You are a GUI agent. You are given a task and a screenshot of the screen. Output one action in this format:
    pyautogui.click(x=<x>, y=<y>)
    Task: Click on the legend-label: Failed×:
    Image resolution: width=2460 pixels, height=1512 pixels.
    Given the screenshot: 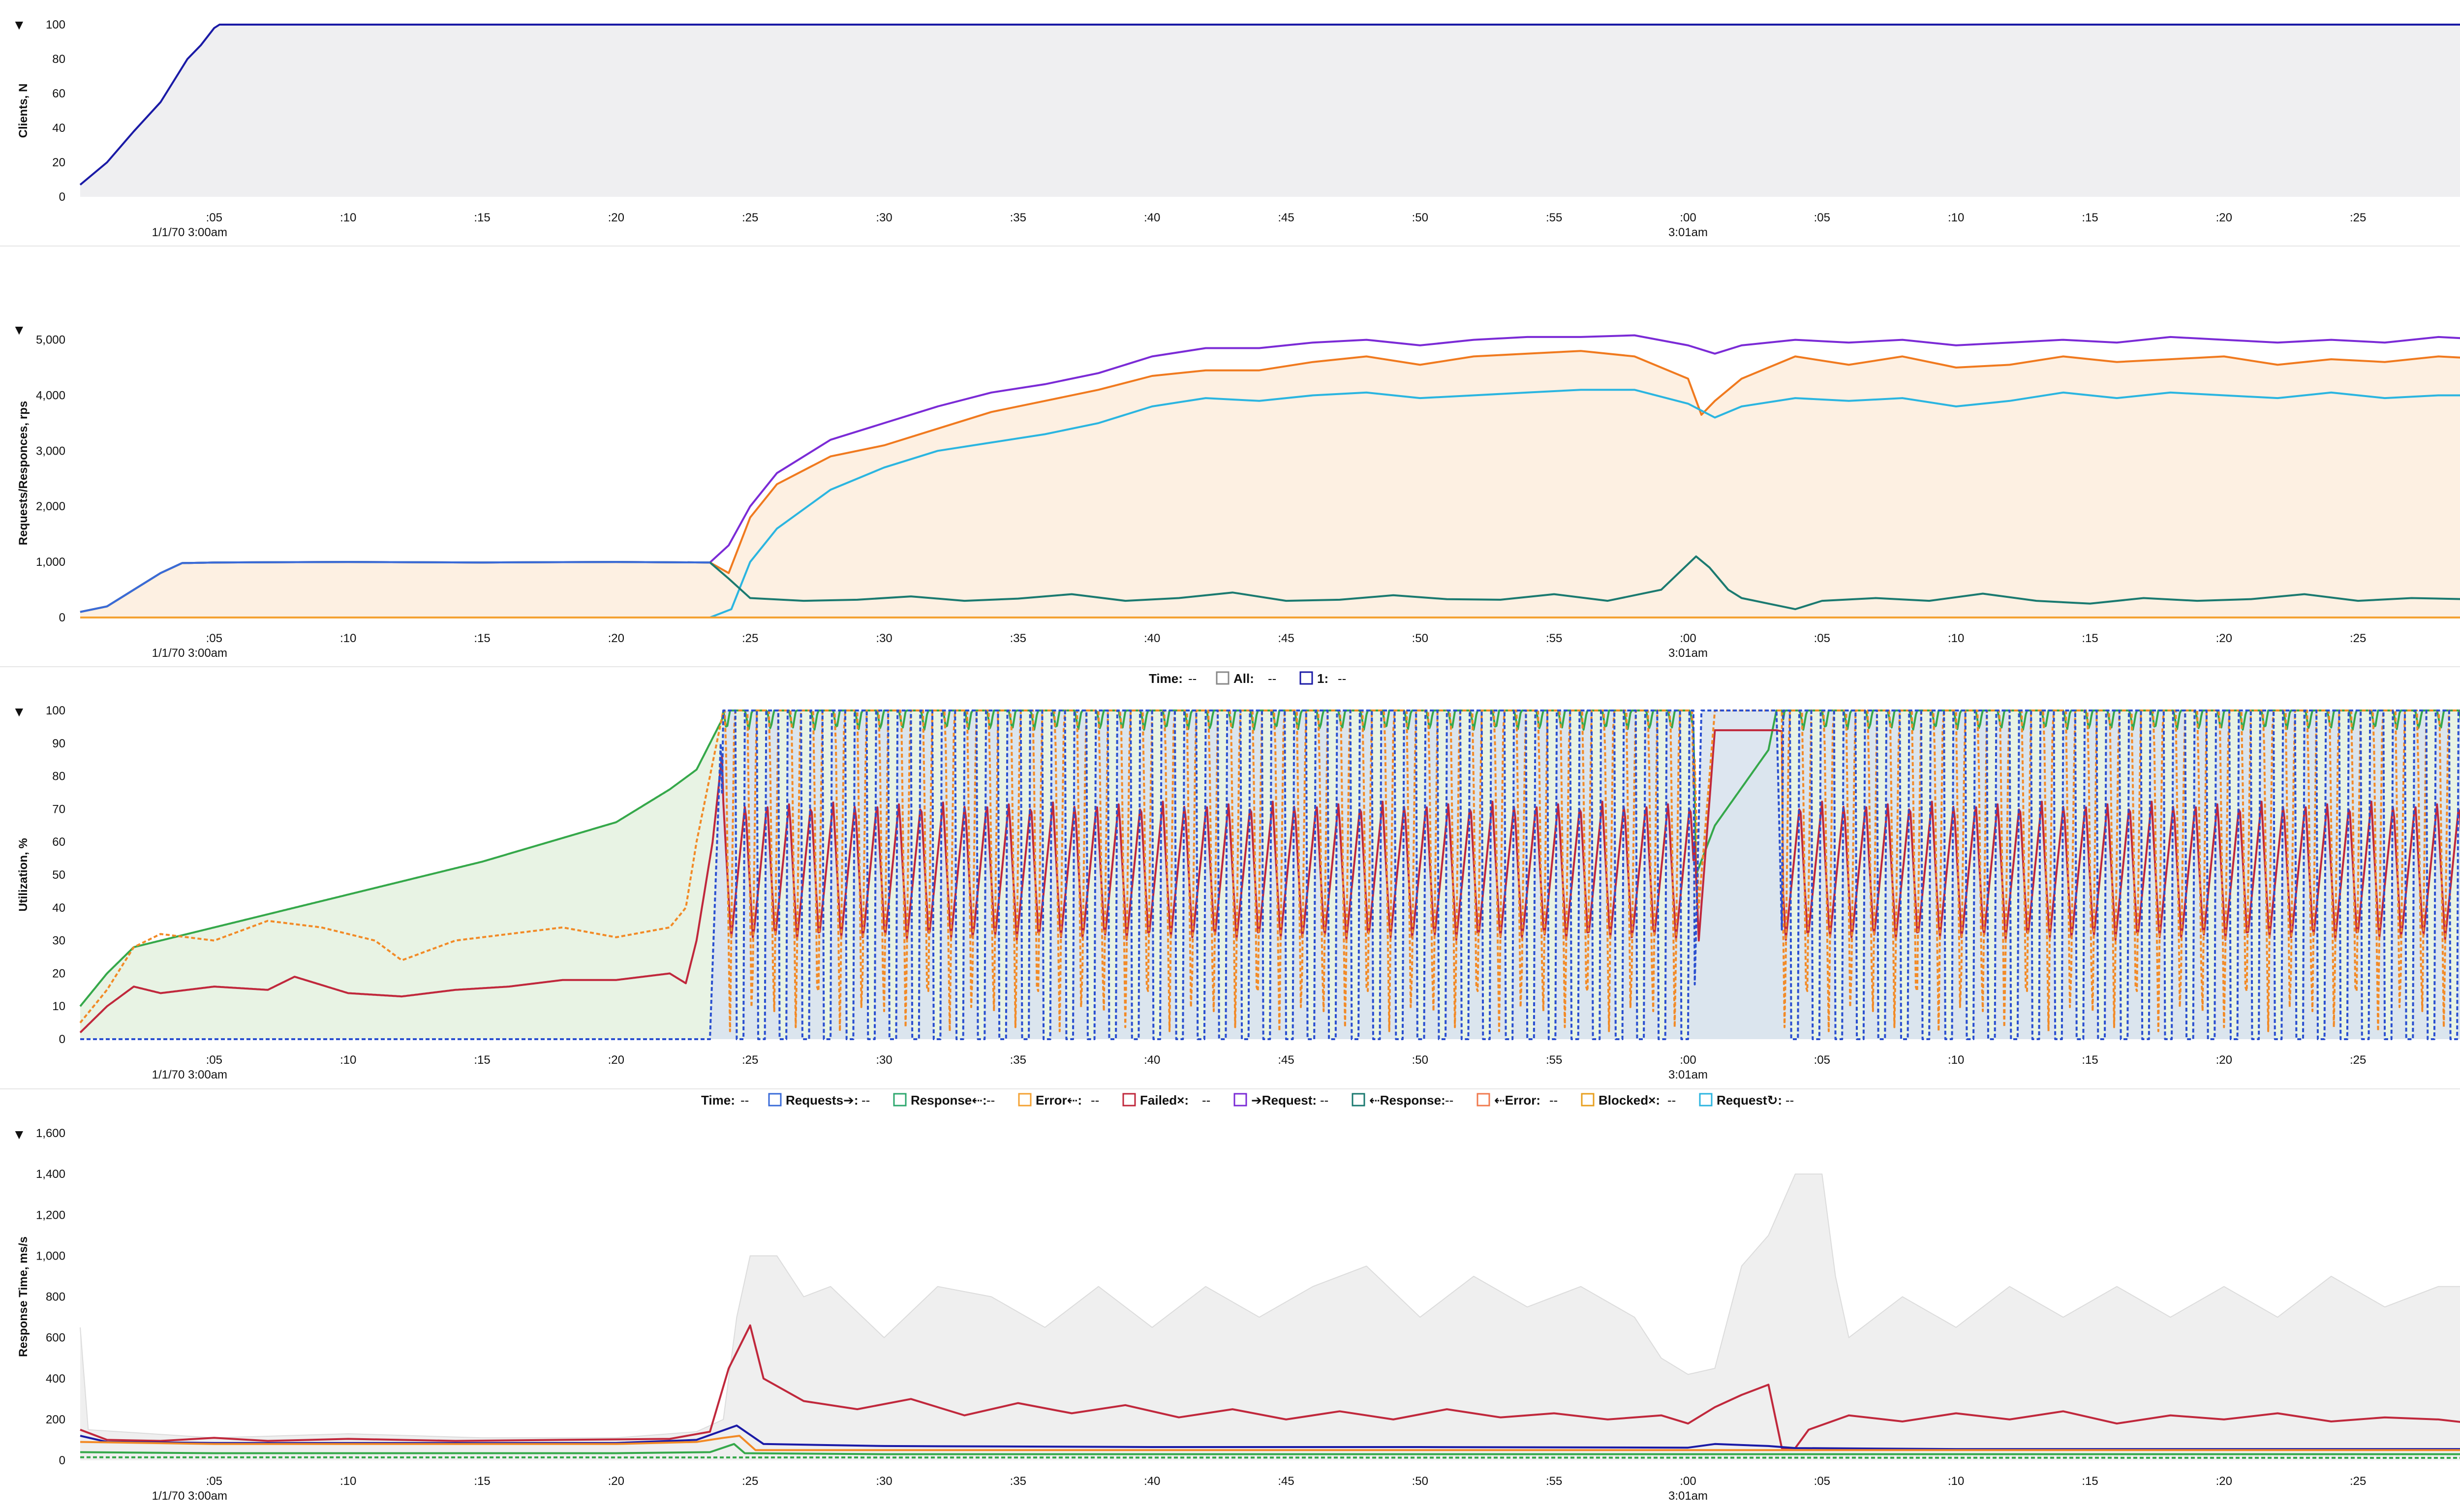 What is the action you would take?
    pyautogui.click(x=1164, y=1100)
    